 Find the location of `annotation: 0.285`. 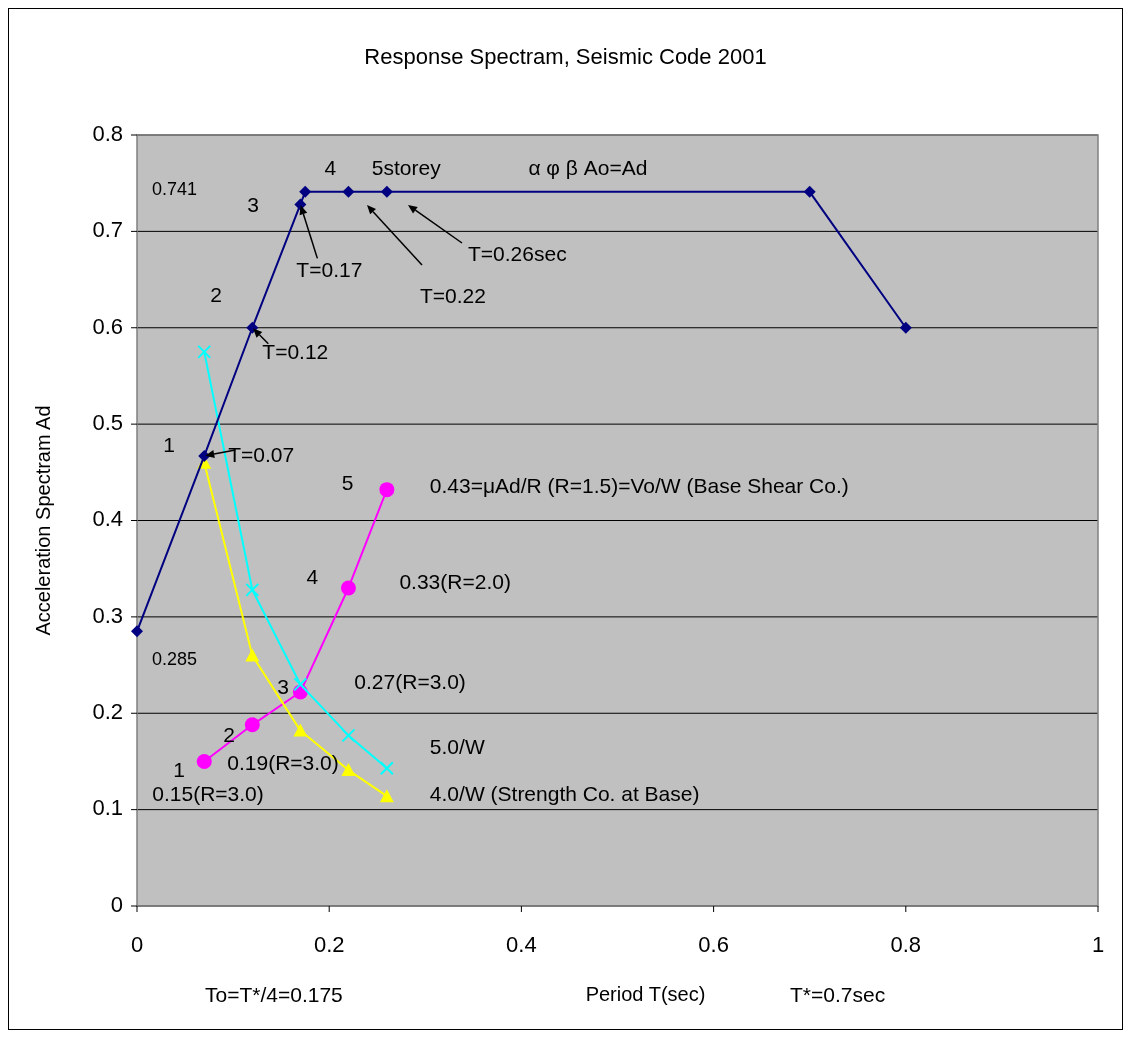

annotation: 0.285 is located at coordinates (175, 659).